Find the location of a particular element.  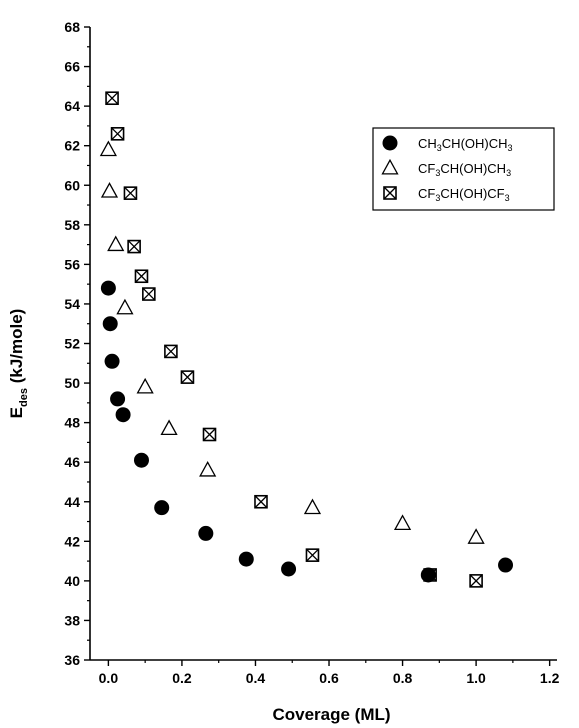

y-tick-label: 52 is located at coordinates (72, 344).